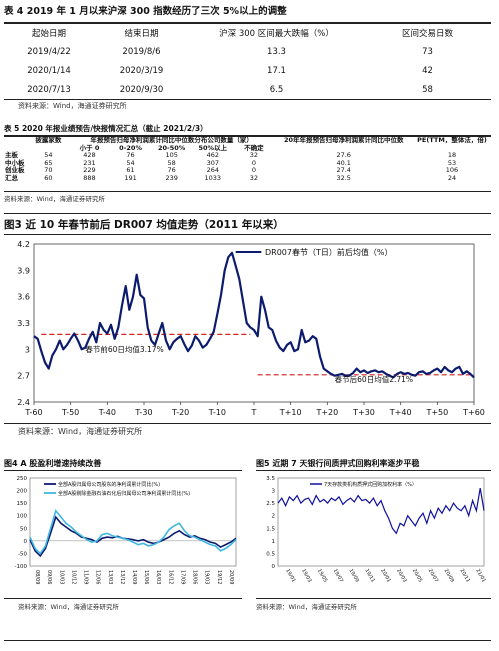 This screenshot has width=499, height=651. What do you see at coordinates (452, 162) in the screenshot?
I see `table5-cell: 53` at bounding box center [452, 162].